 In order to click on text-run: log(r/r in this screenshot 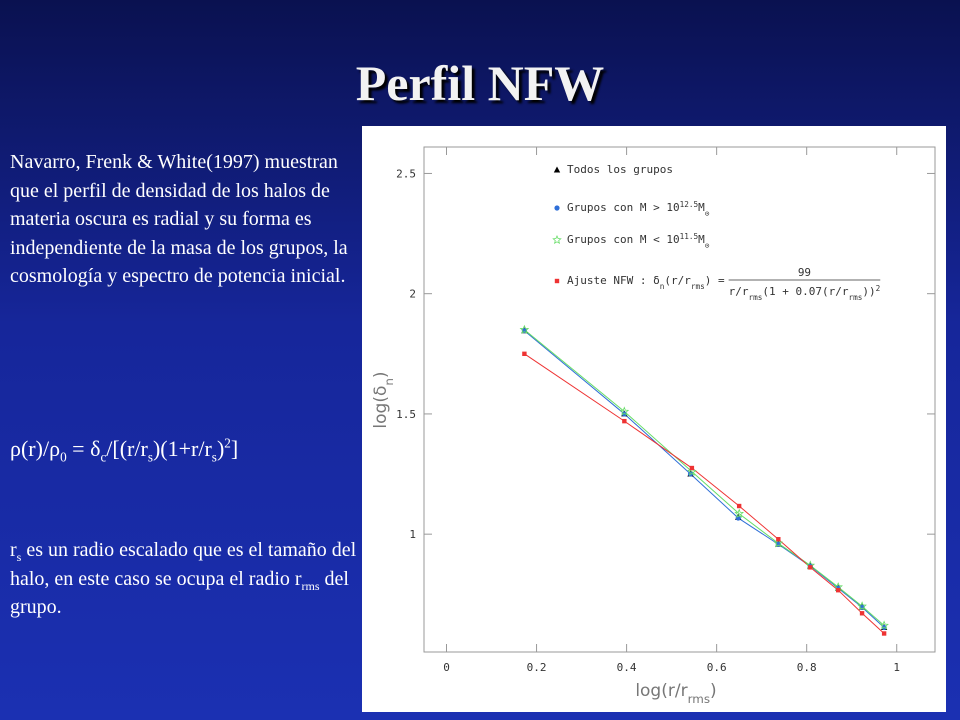, I will do `click(661, 691)`.